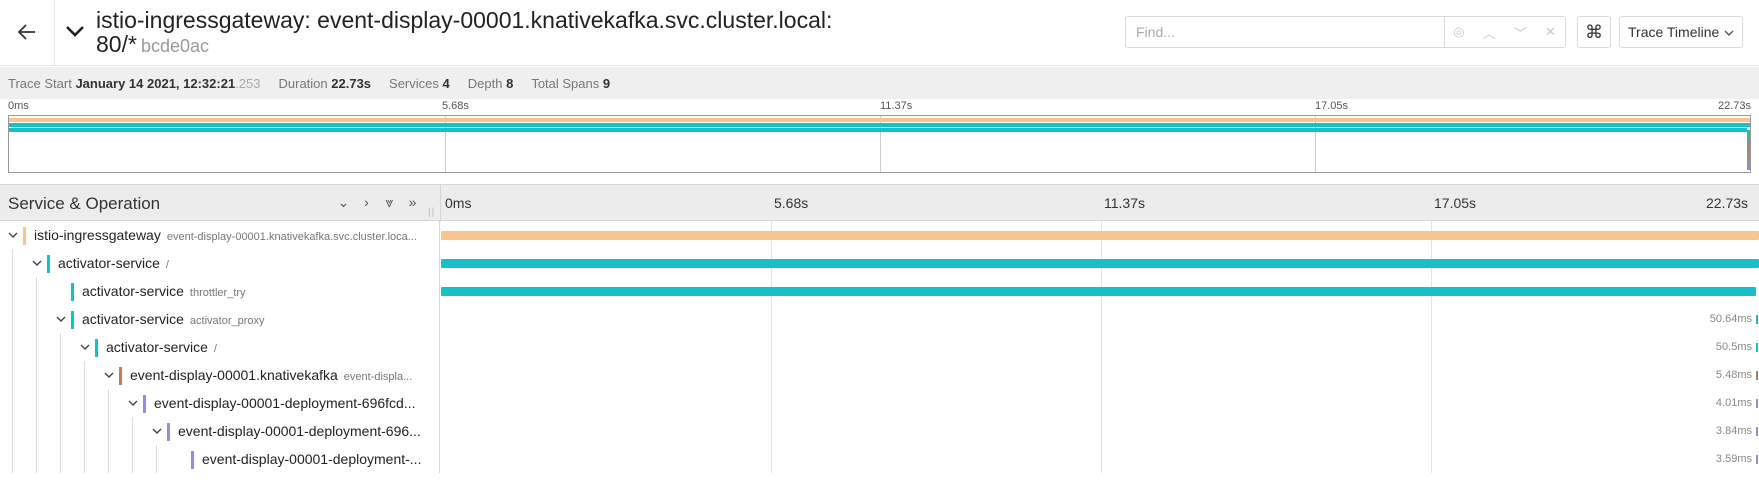 The width and height of the screenshot is (1759, 485). Describe the element at coordinates (1100, 403) in the screenshot. I see `span-timeline-cell: 4.01ms` at that location.